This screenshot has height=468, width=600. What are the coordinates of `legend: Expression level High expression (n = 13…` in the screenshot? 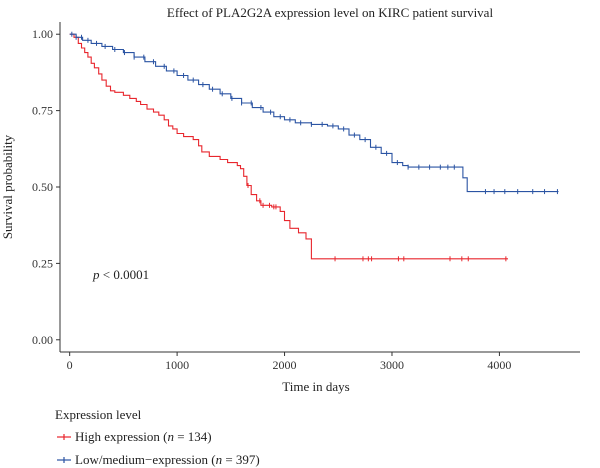 It's located at (157, 437).